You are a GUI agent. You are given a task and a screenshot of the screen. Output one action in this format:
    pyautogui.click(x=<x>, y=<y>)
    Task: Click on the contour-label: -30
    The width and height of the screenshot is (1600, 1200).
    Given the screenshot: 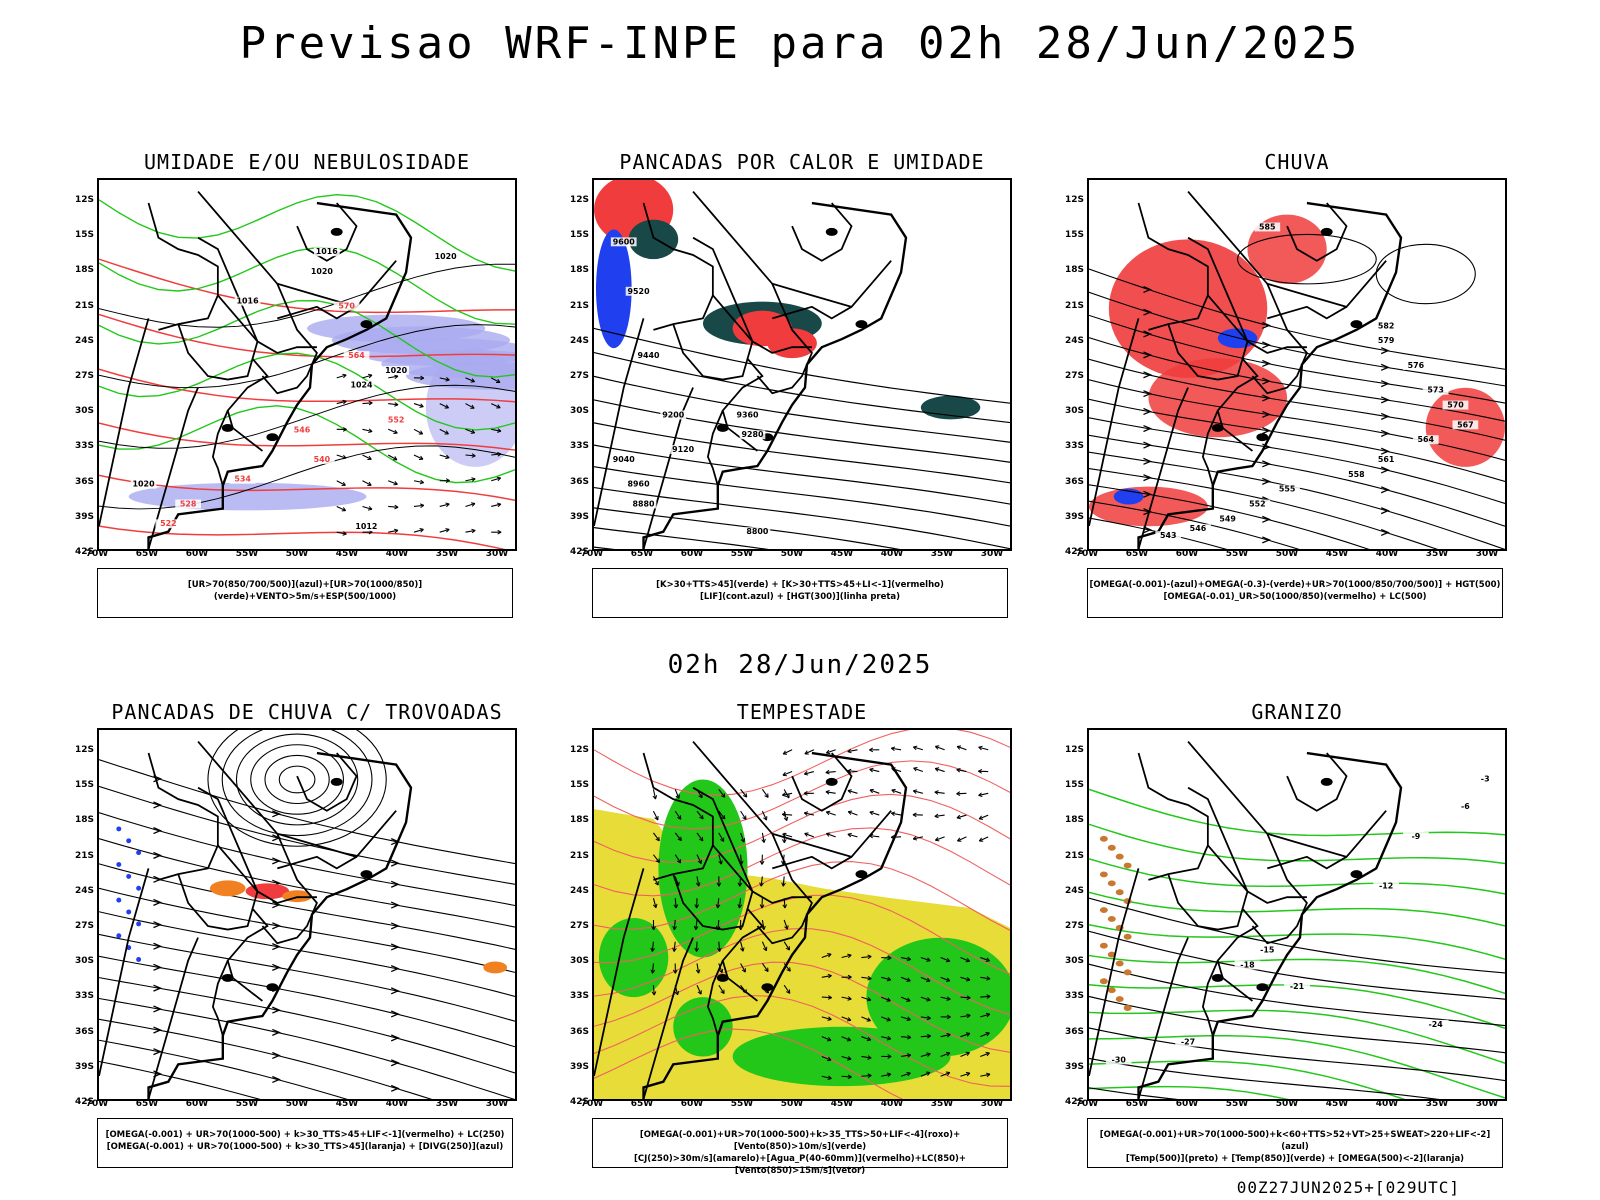 What is the action you would take?
    pyautogui.click(x=1119, y=1059)
    